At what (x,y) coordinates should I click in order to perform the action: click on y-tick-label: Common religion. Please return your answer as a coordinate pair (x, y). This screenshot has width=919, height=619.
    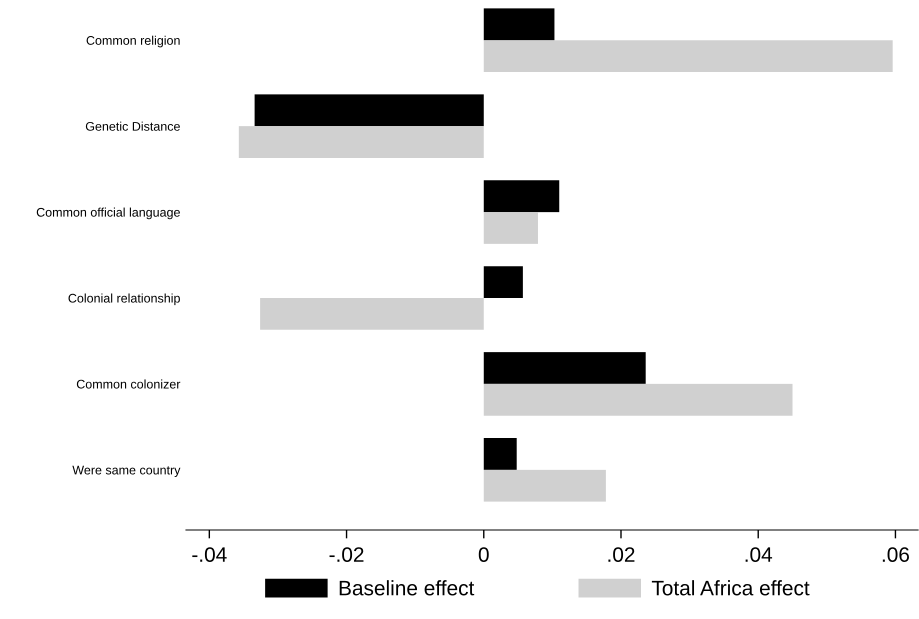
    Looking at the image, I should click on (133, 42).